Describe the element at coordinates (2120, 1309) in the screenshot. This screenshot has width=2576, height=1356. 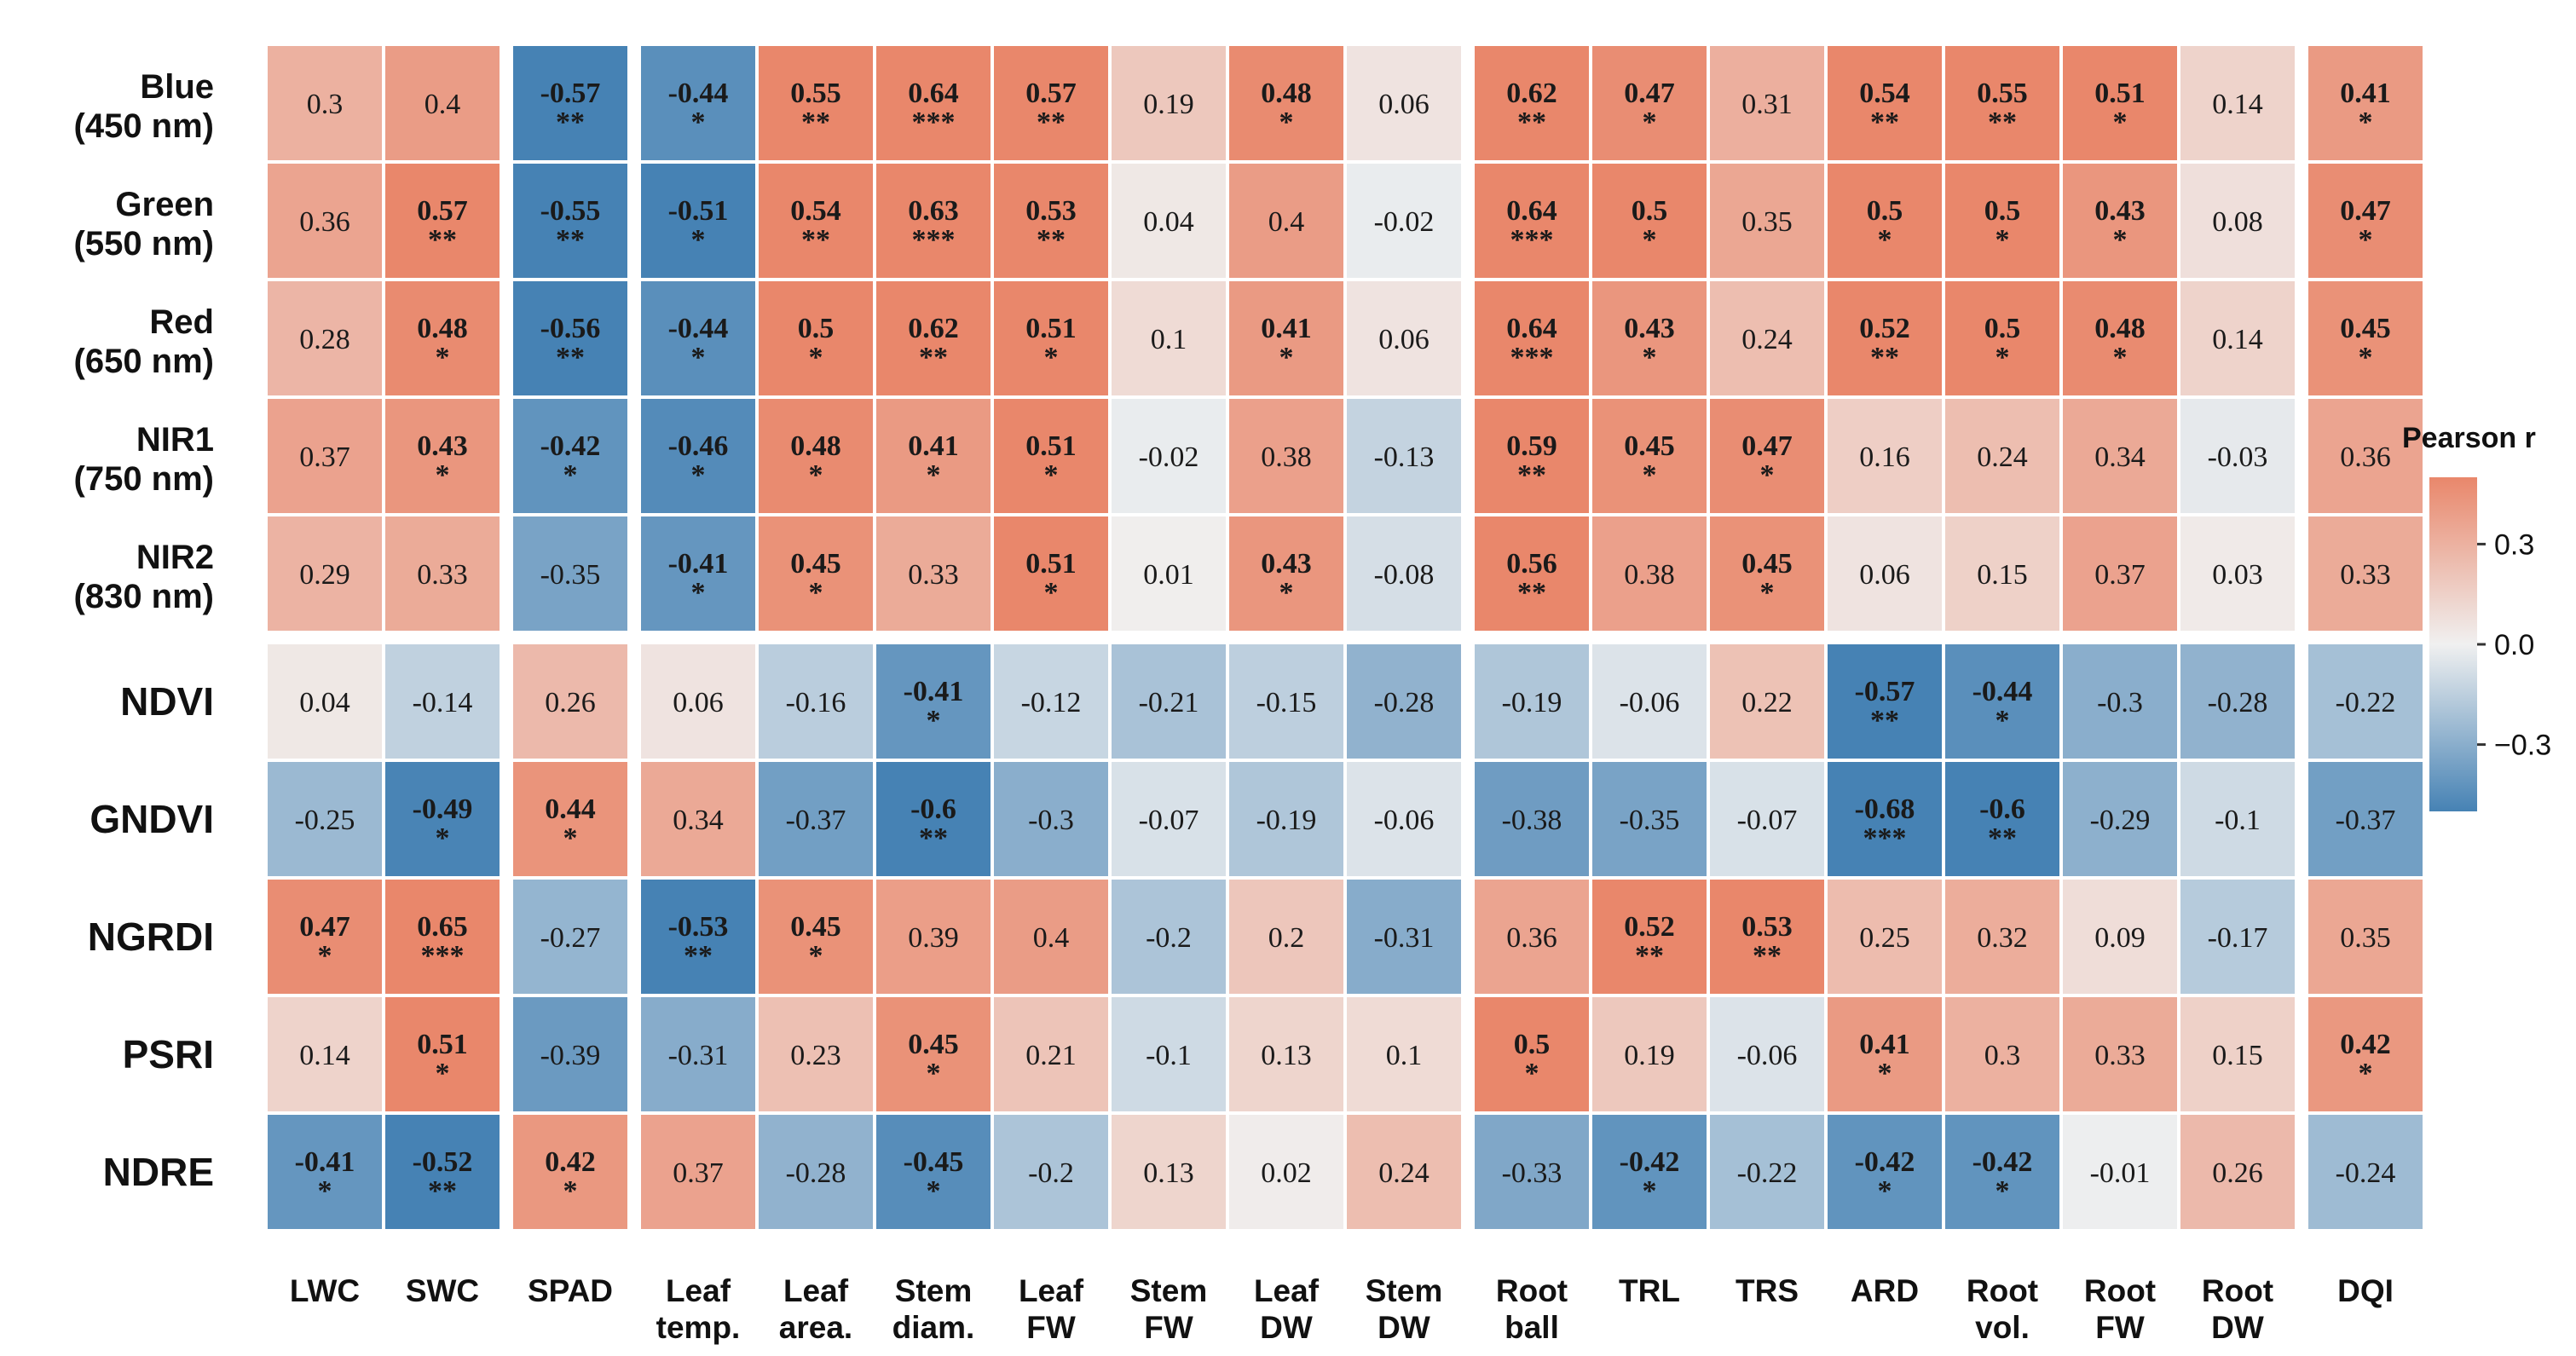
I see `column-label: Root FW` at that location.